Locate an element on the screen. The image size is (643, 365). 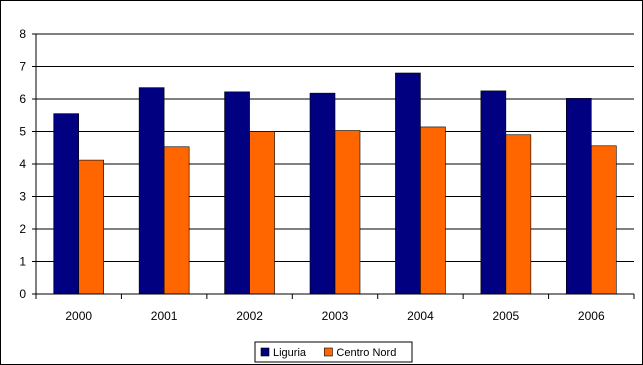
y-tick-label: 7 is located at coordinates (22, 67).